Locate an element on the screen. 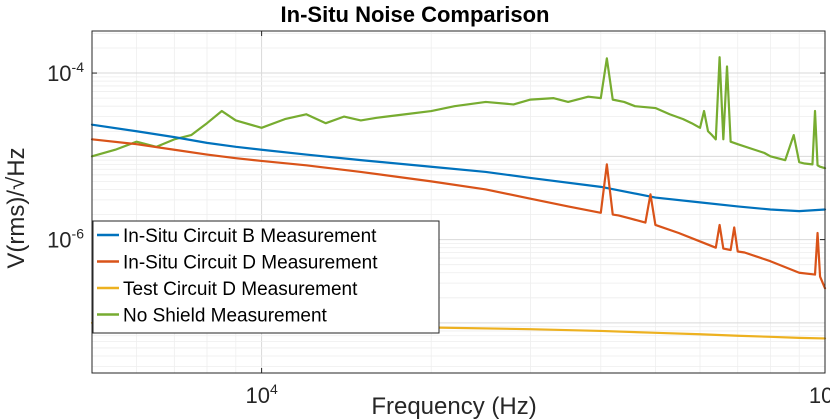 Image resolution: width=830 pixels, height=420 pixels. x-tick-label: 105 is located at coordinates (819, 394).